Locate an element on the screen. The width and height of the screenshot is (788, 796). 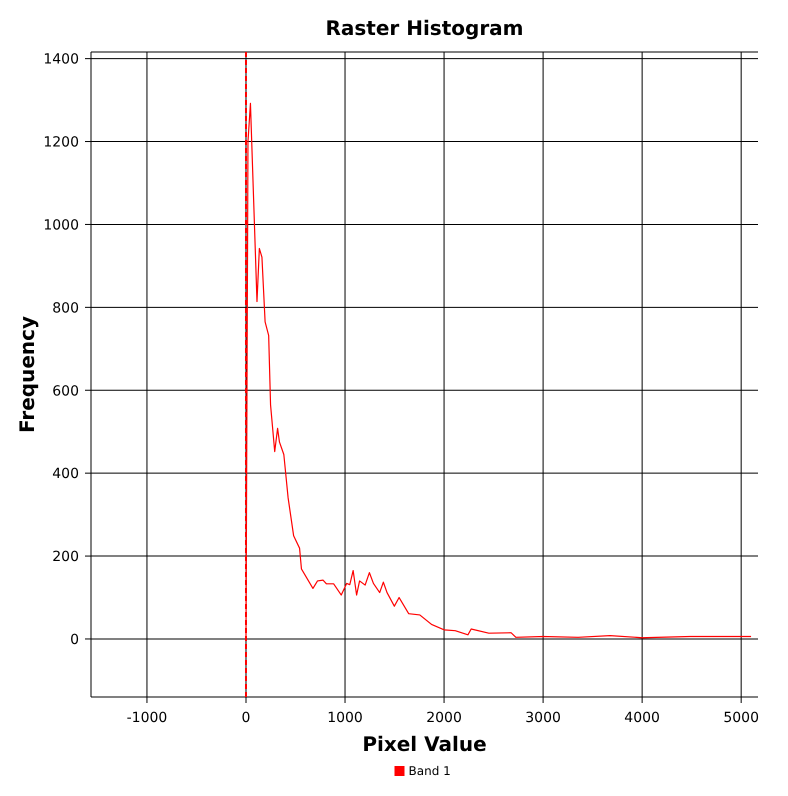
chart-title: Raster Histogram is located at coordinates (424, 28).